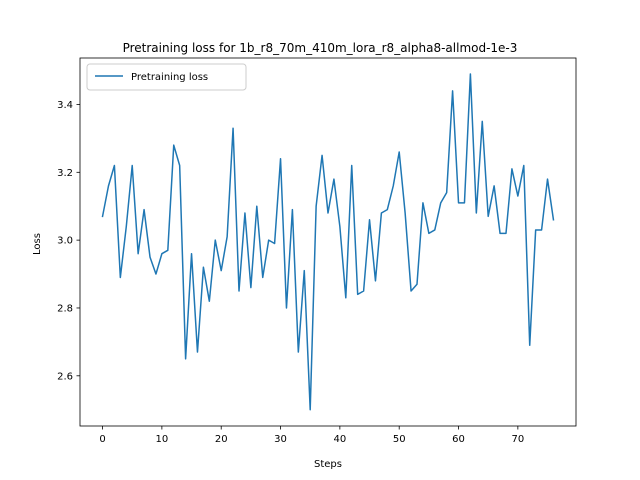 The width and height of the screenshot is (640, 480). What do you see at coordinates (65, 308) in the screenshot?
I see `y-tick-label: 2.8` at bounding box center [65, 308].